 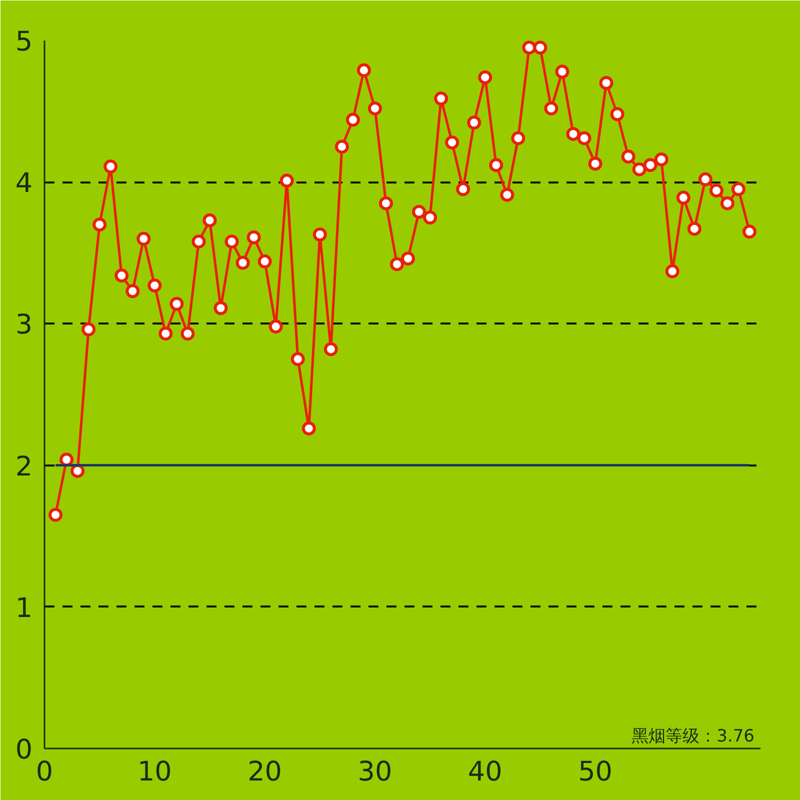 What do you see at coordinates (154, 772) in the screenshot?
I see `x-tick-label: 10` at bounding box center [154, 772].